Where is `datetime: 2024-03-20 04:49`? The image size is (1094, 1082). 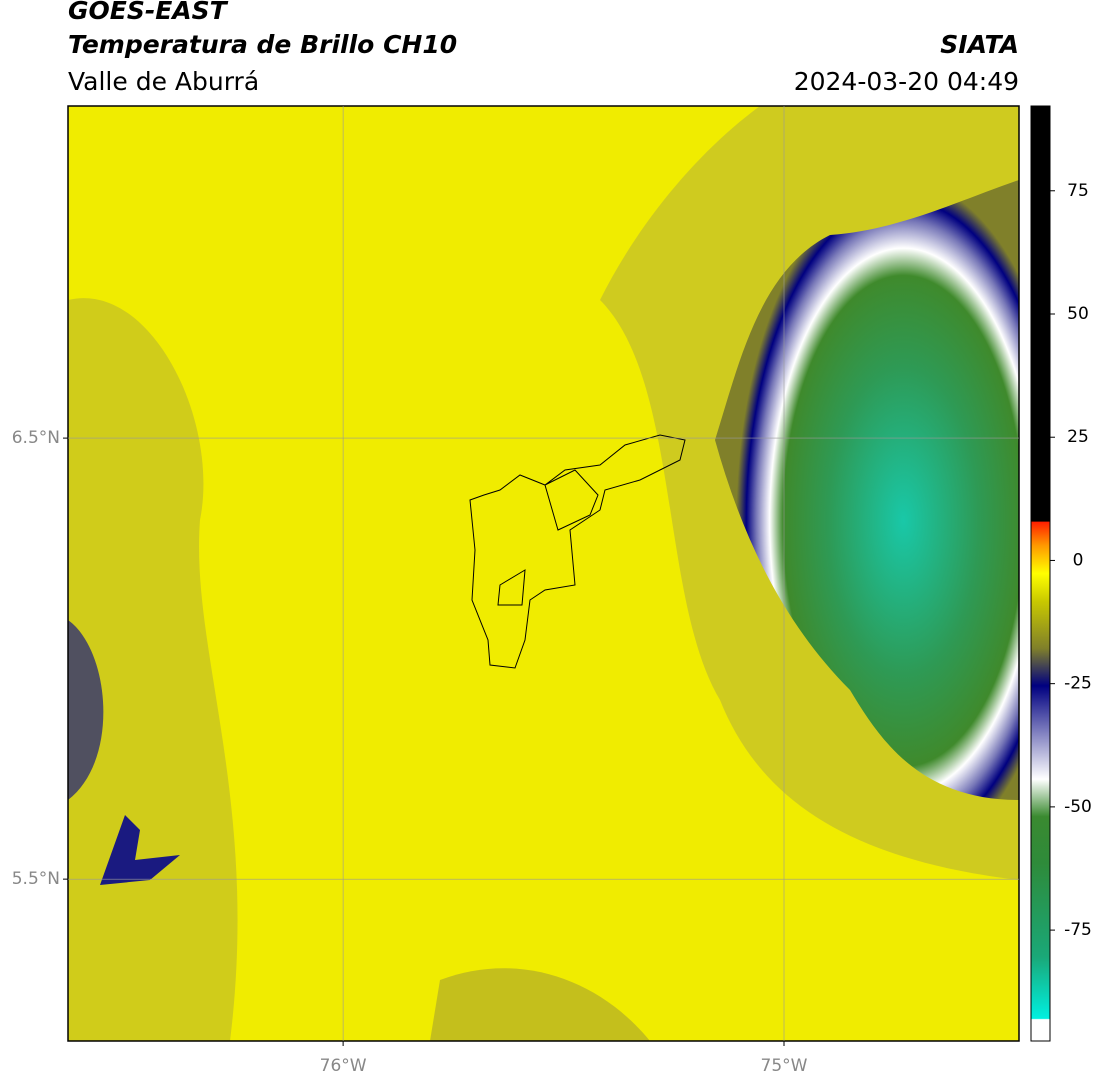 datetime: 2024-03-20 04:49 is located at coordinates (906, 81).